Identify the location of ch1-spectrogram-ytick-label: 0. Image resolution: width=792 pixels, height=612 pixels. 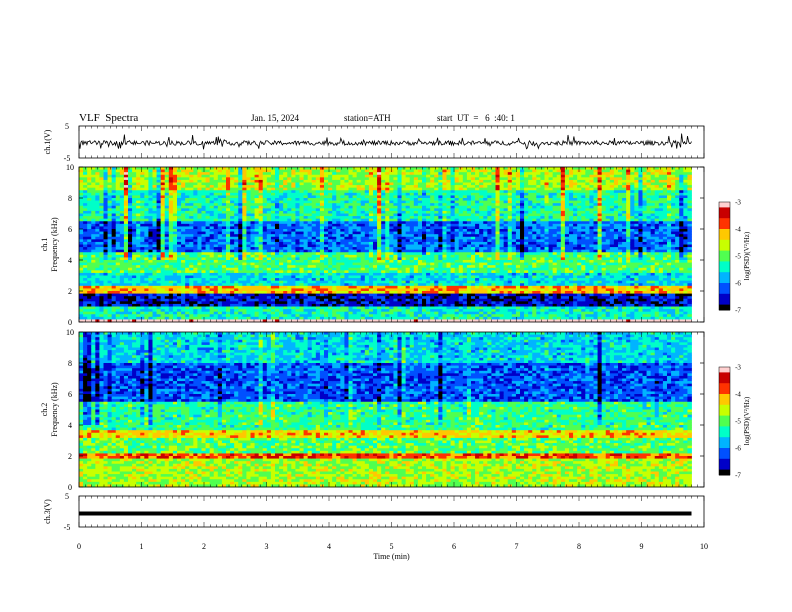
(70, 322).